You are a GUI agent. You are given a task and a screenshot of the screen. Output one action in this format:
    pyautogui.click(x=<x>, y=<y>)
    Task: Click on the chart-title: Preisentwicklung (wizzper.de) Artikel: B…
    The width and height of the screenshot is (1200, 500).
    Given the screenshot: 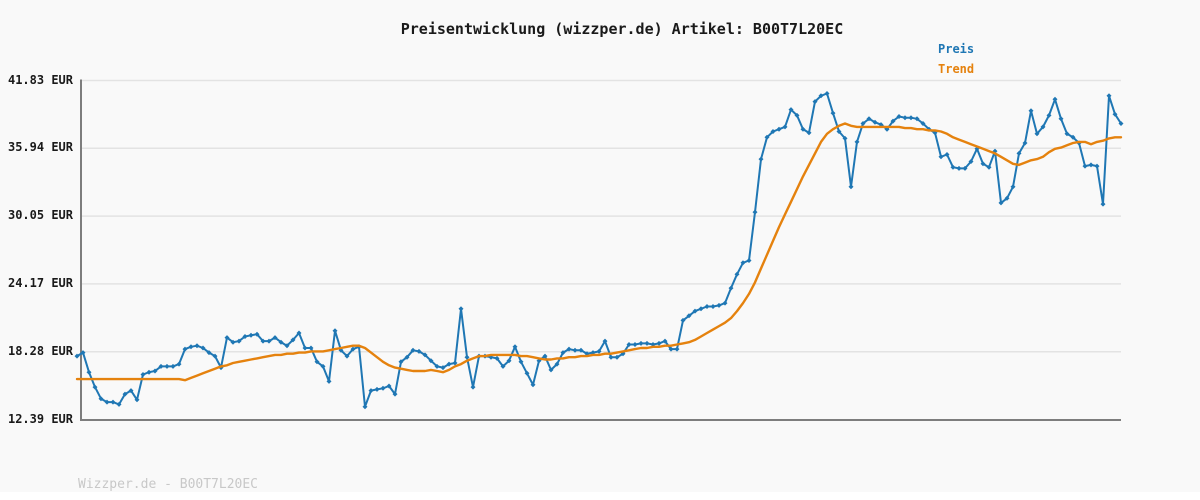 What is the action you would take?
    pyautogui.click(x=622, y=29)
    